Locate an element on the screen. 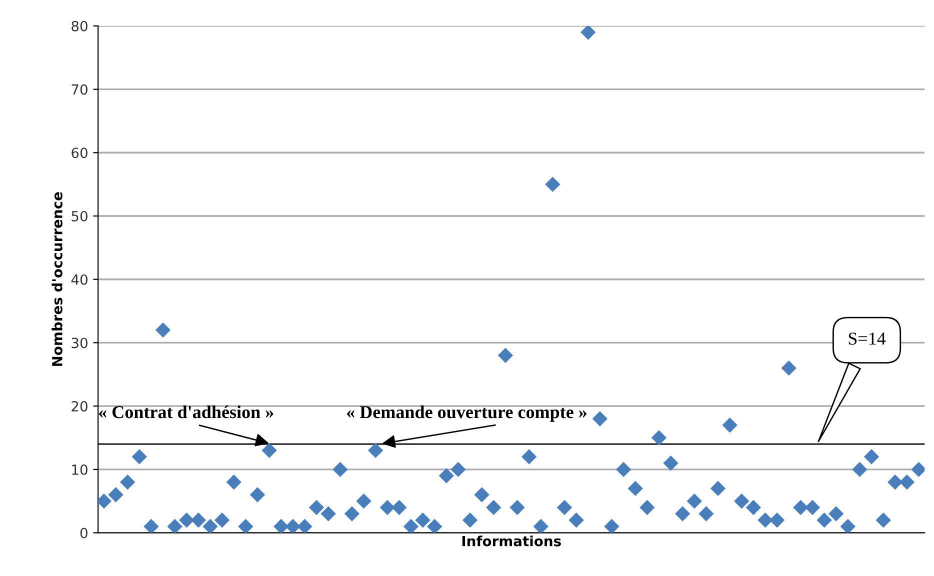  y-tick-label: 70 is located at coordinates (80, 89).